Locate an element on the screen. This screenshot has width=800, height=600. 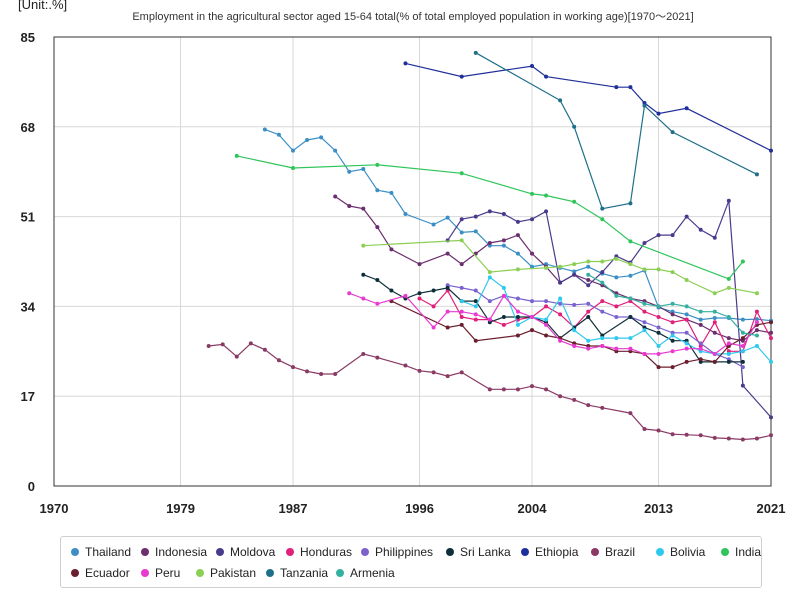
legend-item-bolivia: Bolivia is located at coordinates (680, 551).